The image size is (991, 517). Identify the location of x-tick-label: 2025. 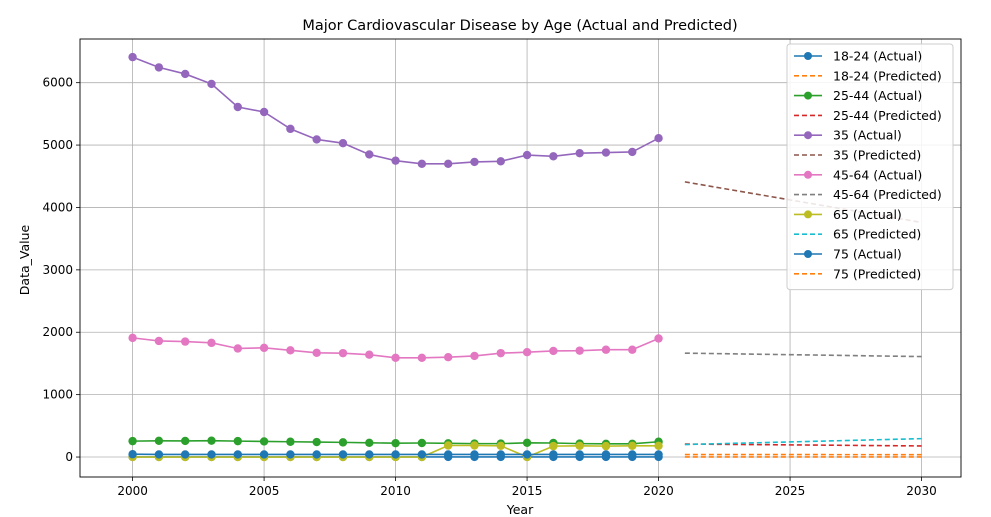
(790, 491).